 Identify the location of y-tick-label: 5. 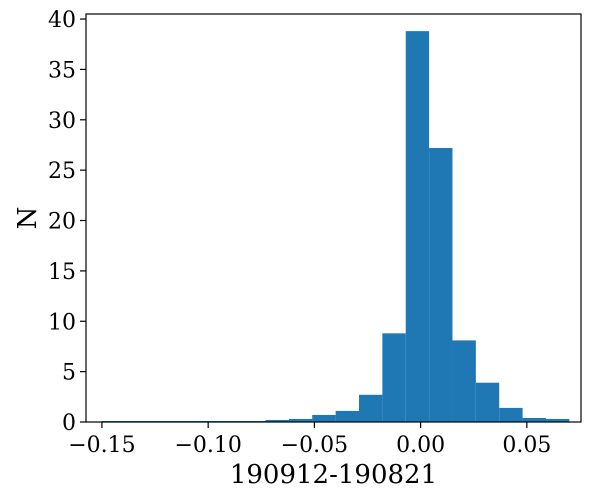
(69, 373).